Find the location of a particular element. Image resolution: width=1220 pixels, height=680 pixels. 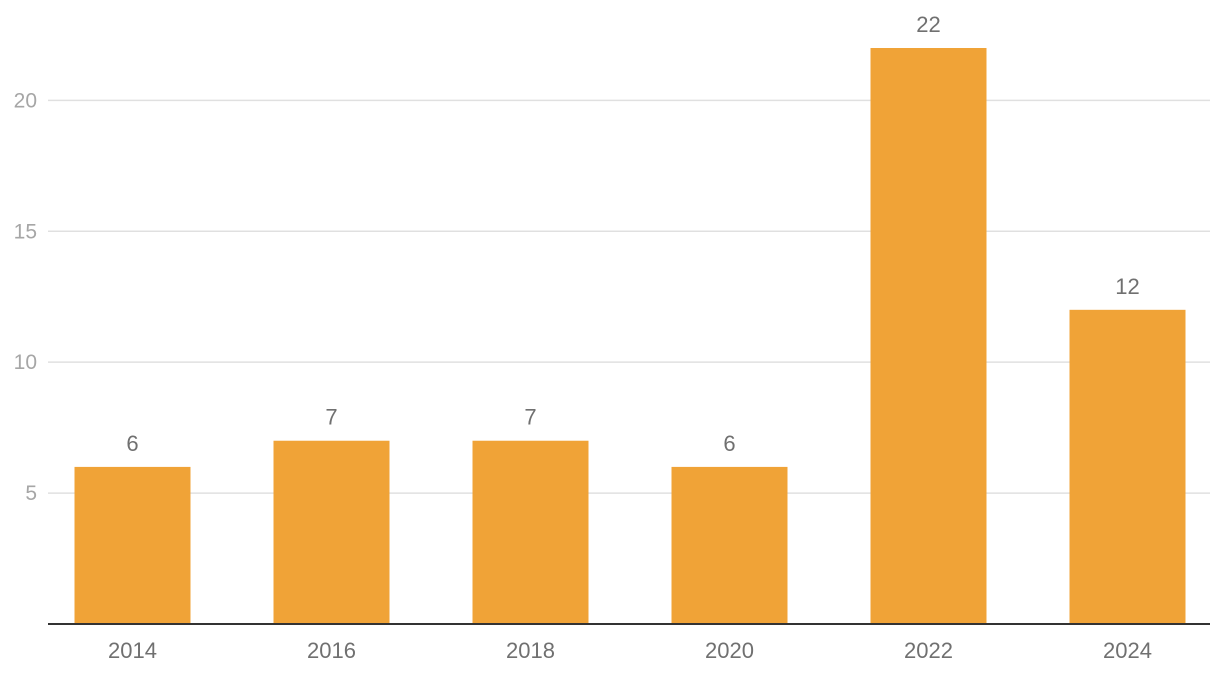

data-label: 22 is located at coordinates (928, 24).